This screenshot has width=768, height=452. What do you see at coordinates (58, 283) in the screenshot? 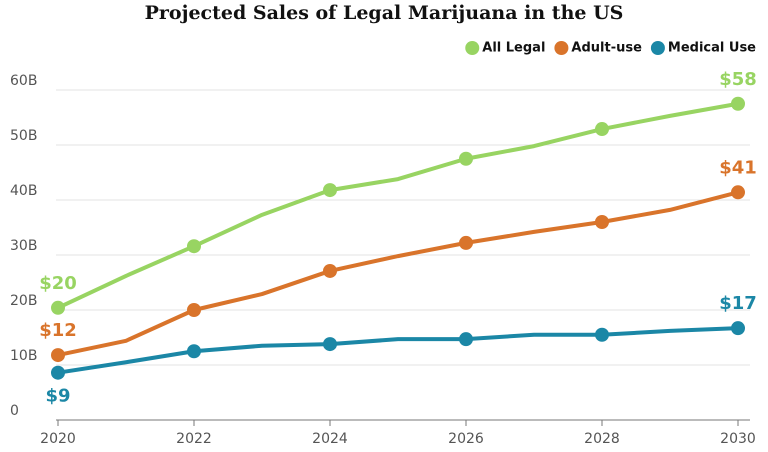
I see `value-label: $20` at bounding box center [58, 283].